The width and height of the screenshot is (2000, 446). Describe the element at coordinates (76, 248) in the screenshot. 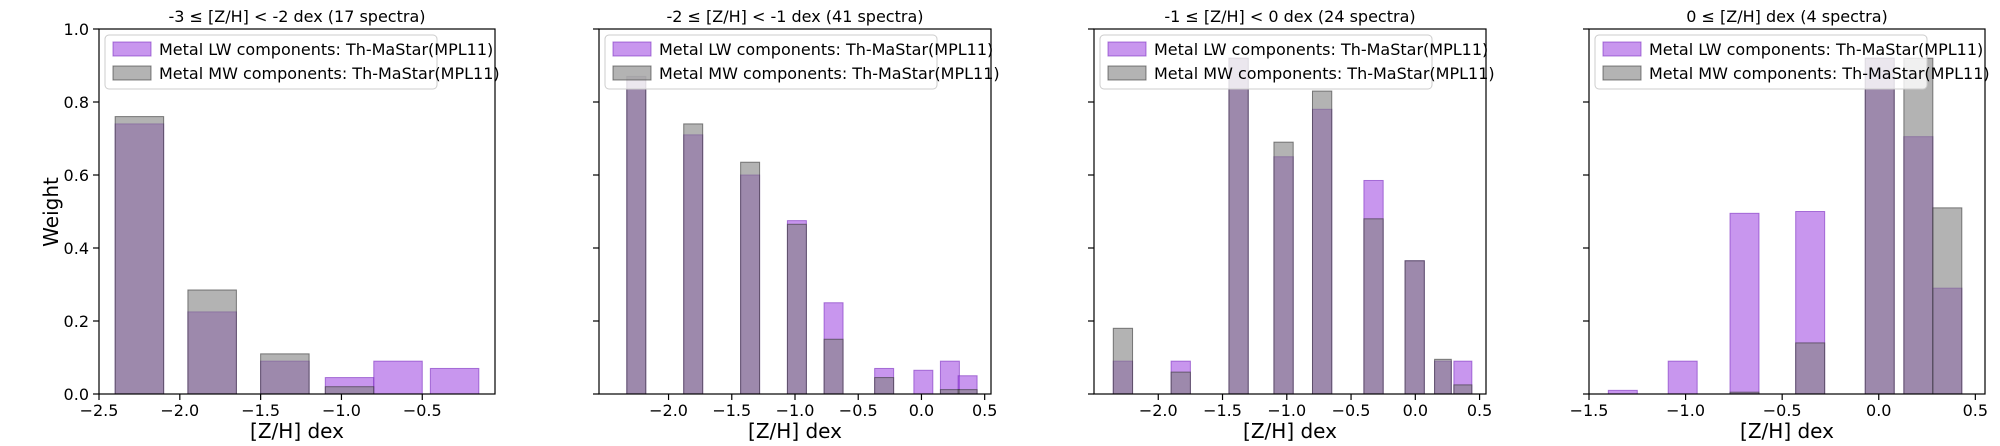

I see `y-tick-label: 0.4` at that location.